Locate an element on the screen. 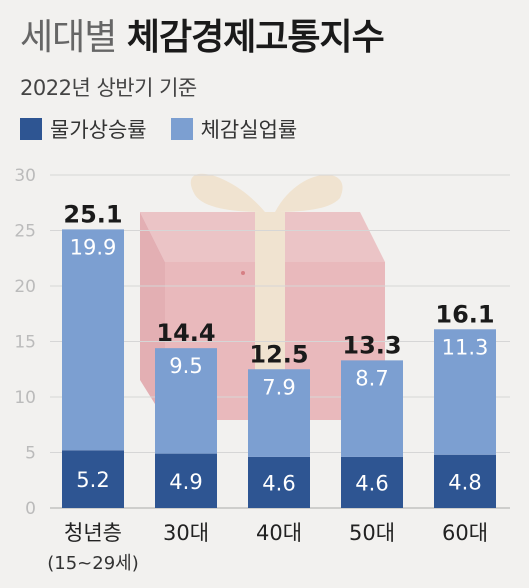 The width and height of the screenshot is (529, 588). data-label-inflation-3: 4.6 is located at coordinates (371, 483).